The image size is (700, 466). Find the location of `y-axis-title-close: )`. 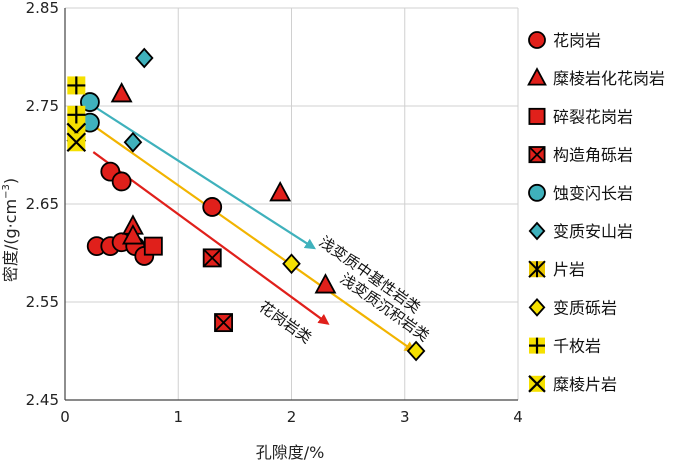

y-axis-title-close: ) is located at coordinates (10, 181).